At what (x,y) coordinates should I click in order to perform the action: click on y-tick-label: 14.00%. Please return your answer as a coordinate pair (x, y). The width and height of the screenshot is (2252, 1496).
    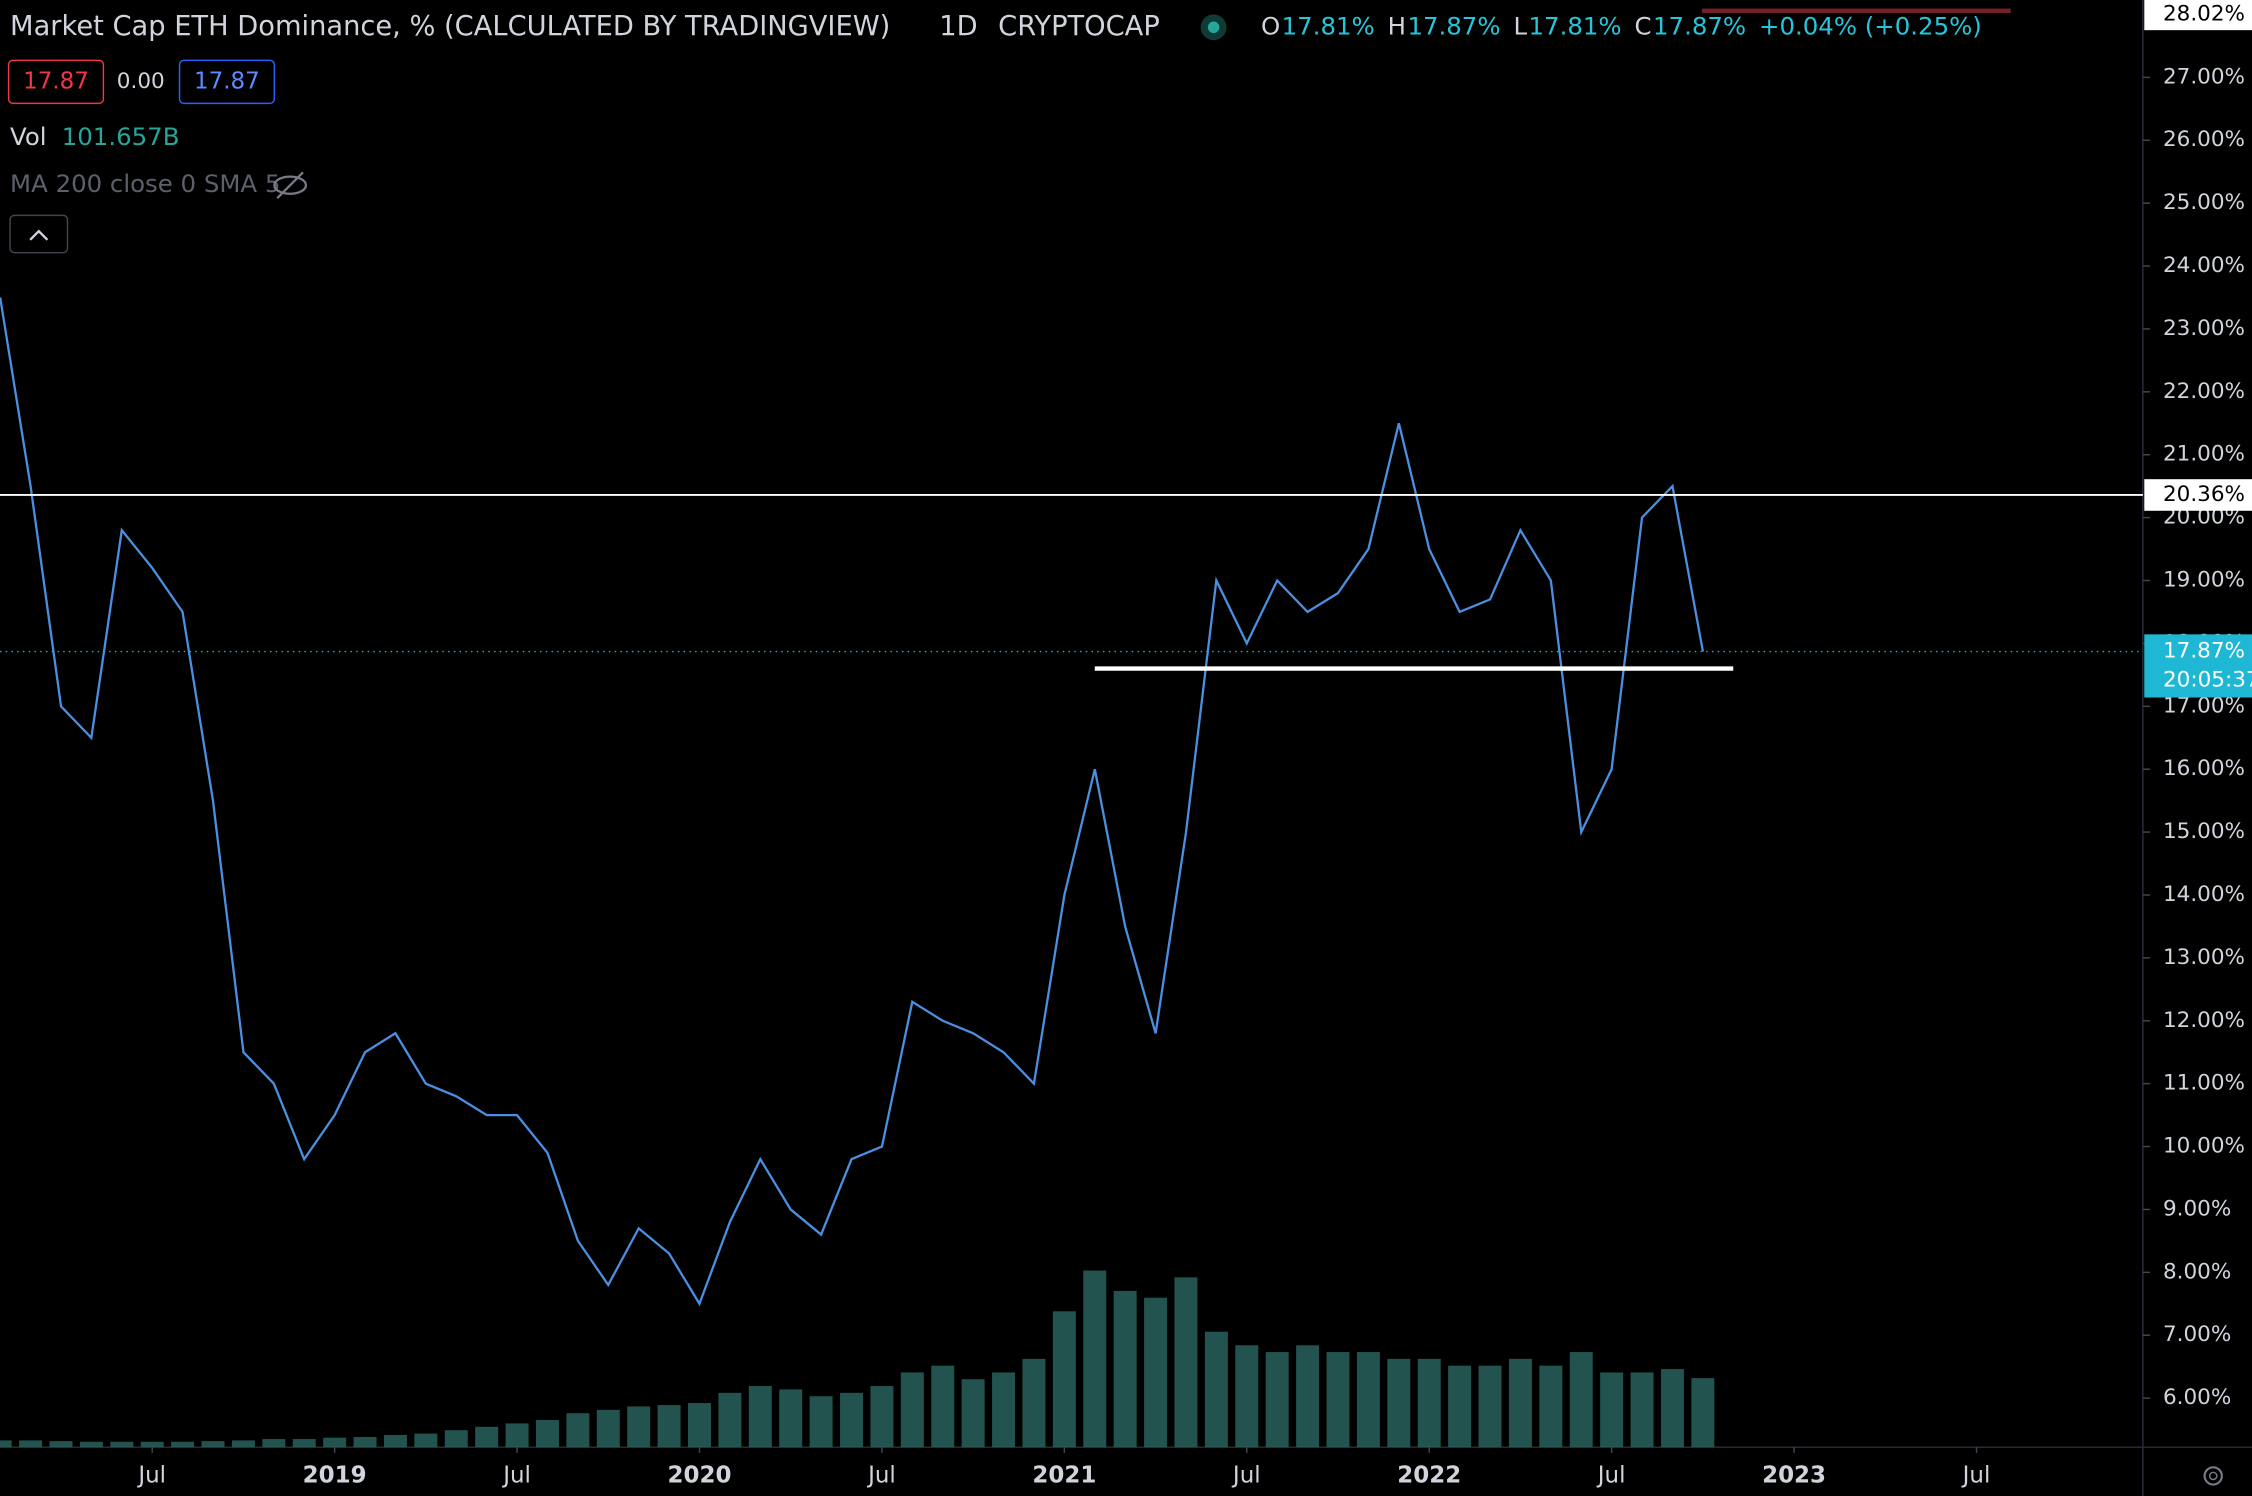
    Looking at the image, I should click on (2204, 894).